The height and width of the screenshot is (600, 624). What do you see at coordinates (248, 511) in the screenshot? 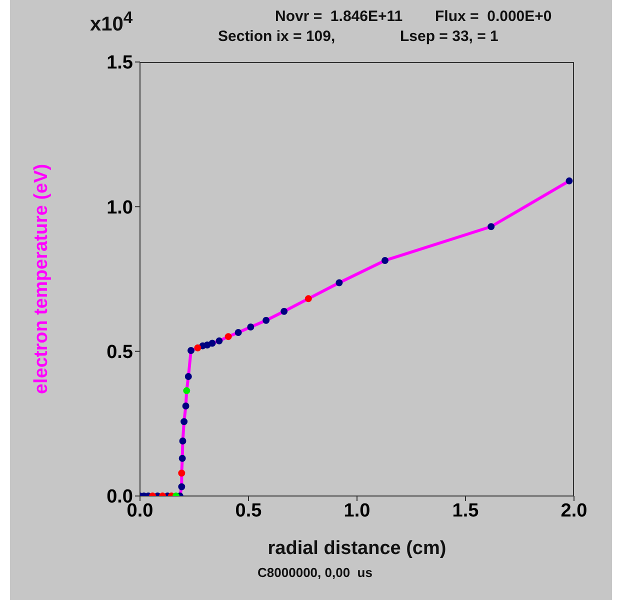
I see `x-tick-label: 0.5` at bounding box center [248, 511].